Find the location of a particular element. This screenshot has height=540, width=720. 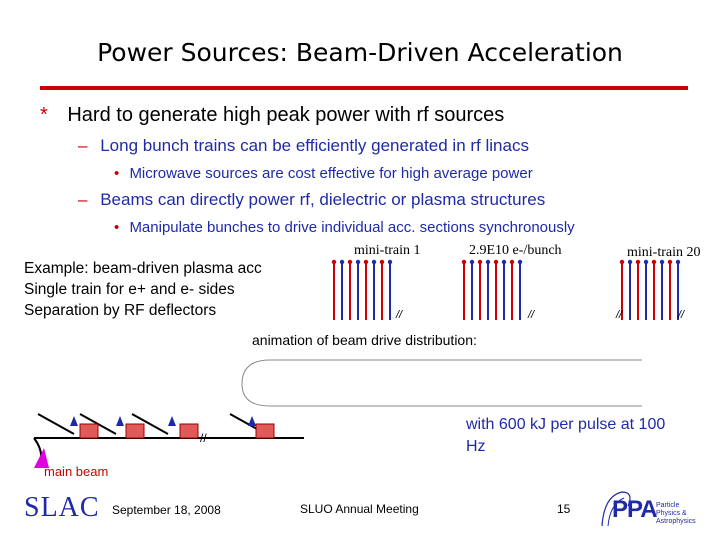

train-label-last: mini-train 20 is located at coordinates (664, 252).